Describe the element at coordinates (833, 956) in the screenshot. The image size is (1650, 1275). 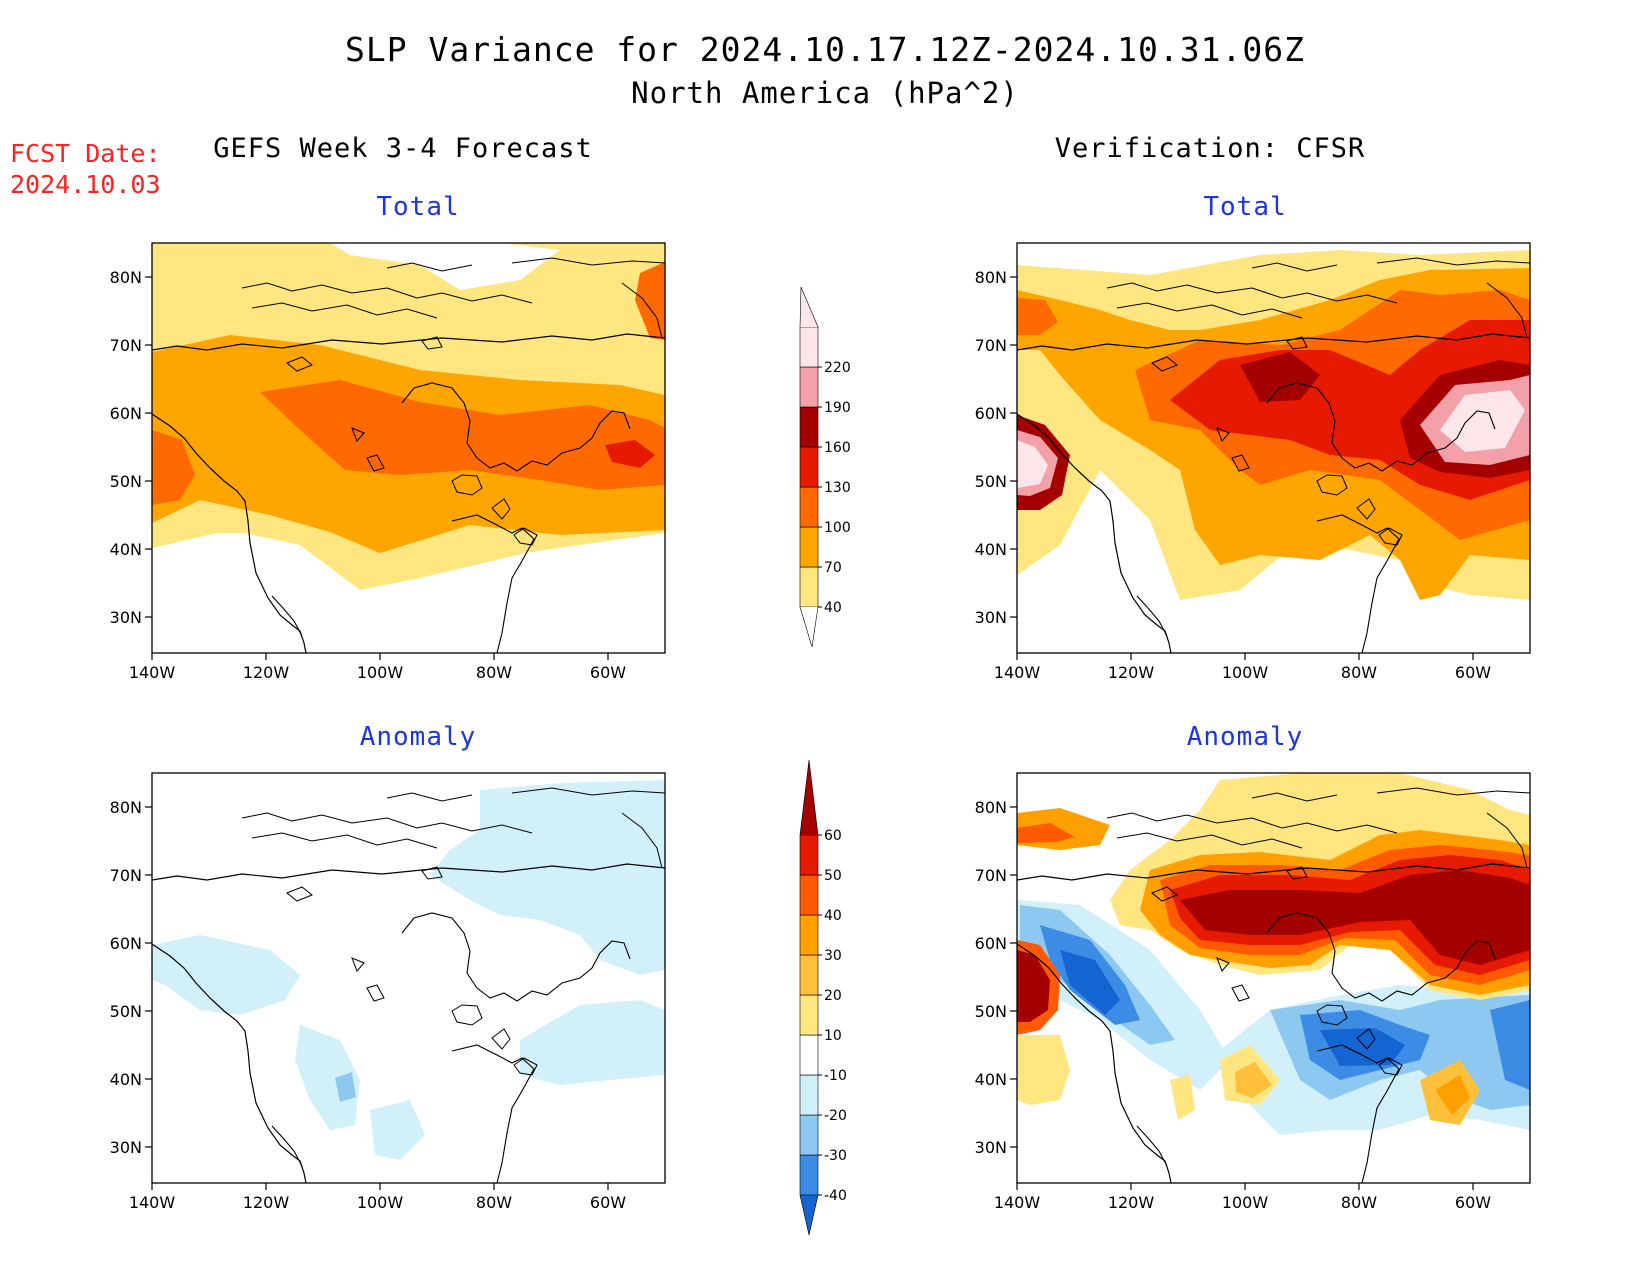
I see `colorbar-label: 30` at that location.